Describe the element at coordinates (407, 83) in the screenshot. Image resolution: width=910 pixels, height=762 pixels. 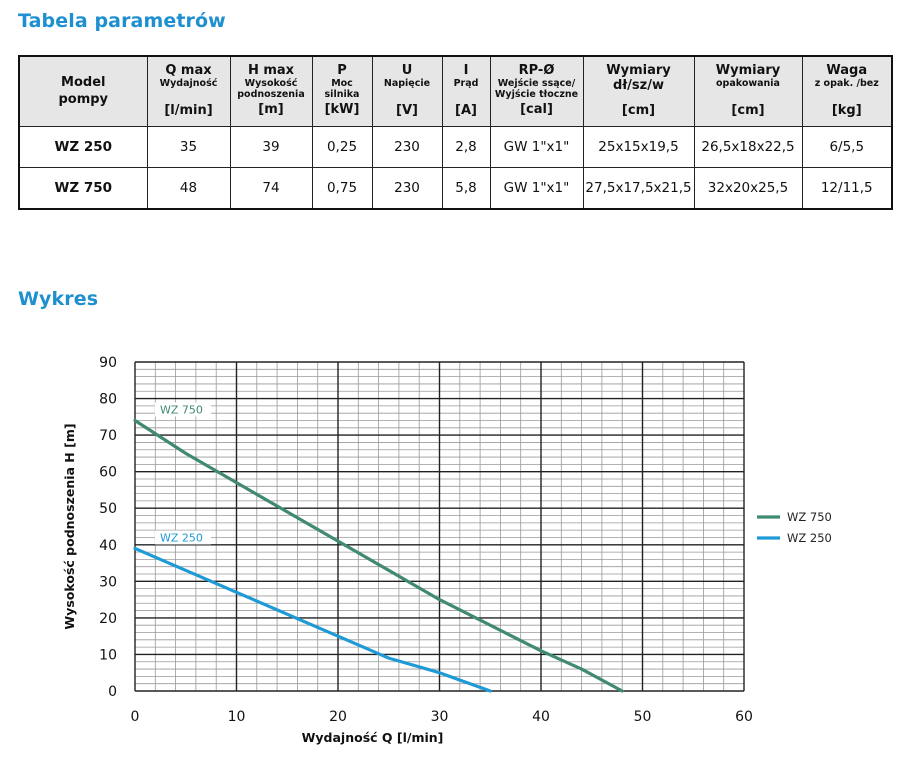
I see `header-u-sub: Napięcie` at that location.